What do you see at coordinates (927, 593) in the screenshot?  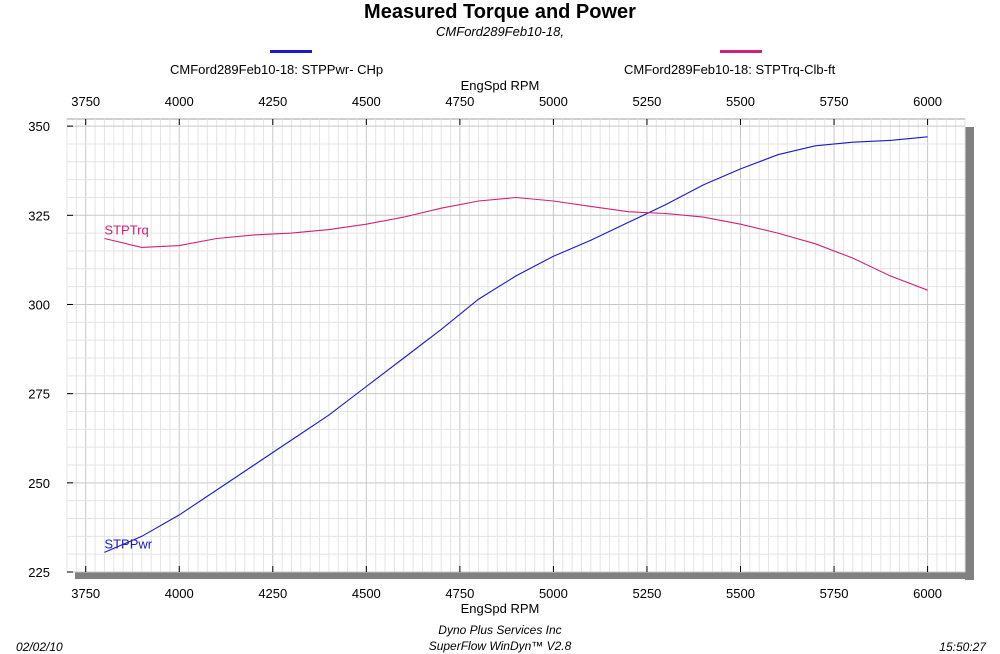 I see `x-tick-label-bottom: 6000` at bounding box center [927, 593].